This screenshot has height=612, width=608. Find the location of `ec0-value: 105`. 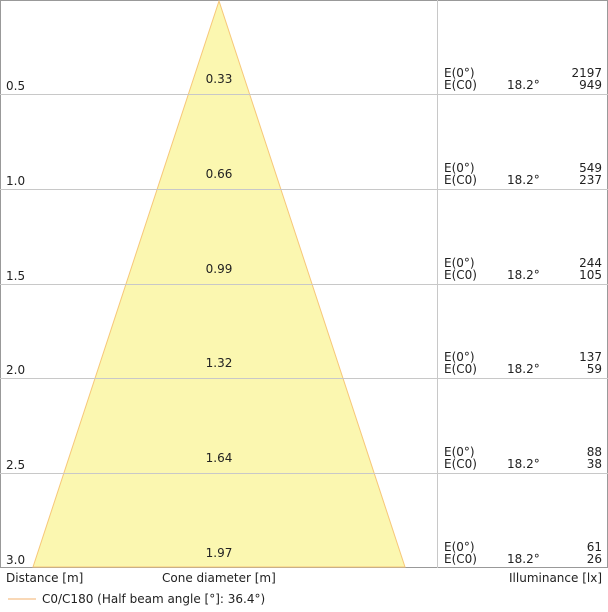

ec0-value: 105 is located at coordinates (590, 275).